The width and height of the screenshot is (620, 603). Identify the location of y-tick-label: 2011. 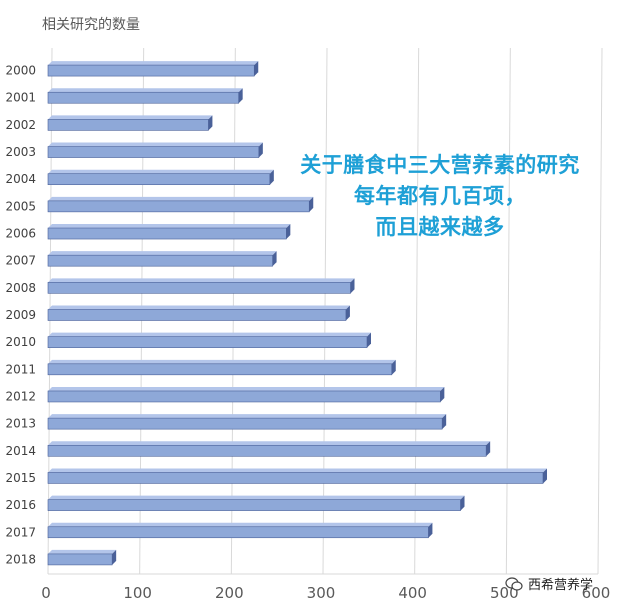
(20, 369).